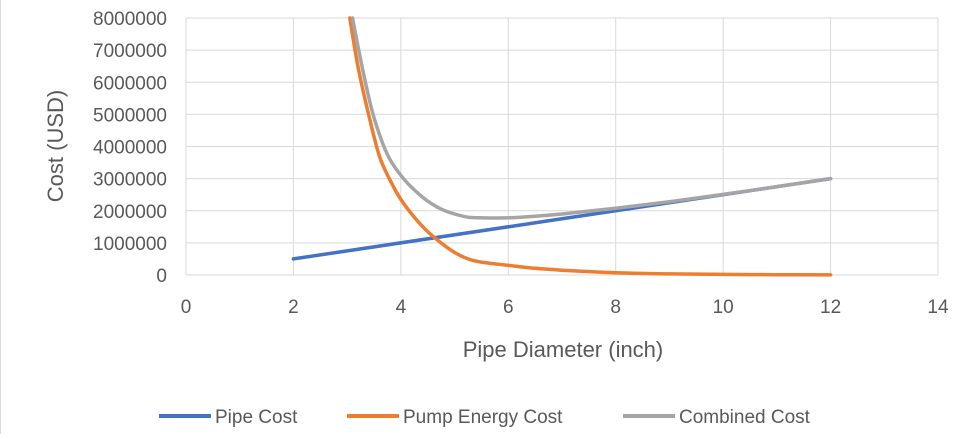  Describe the element at coordinates (130, 115) in the screenshot. I see `y-tick-label: 5000000` at that location.